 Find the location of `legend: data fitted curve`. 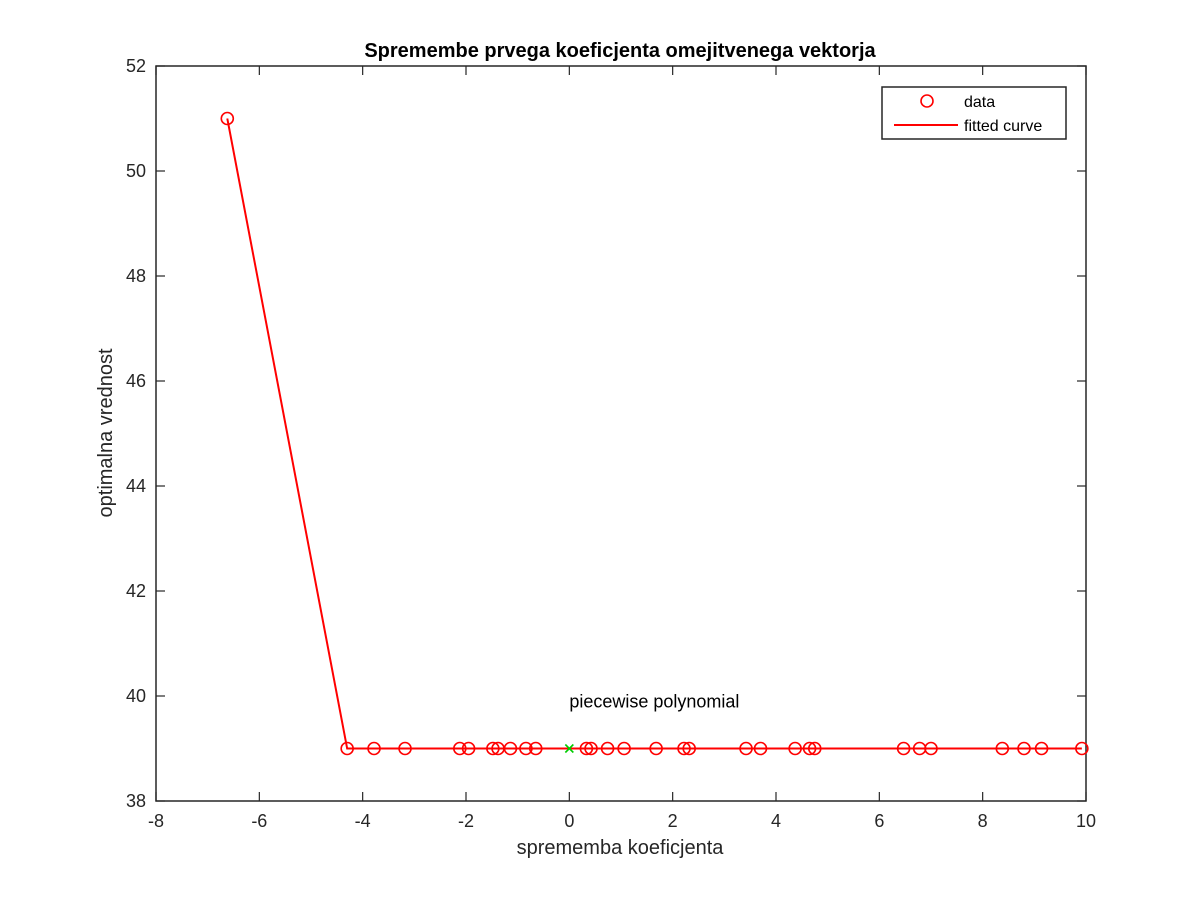

legend: data fitted curve is located at coordinates (974, 113).